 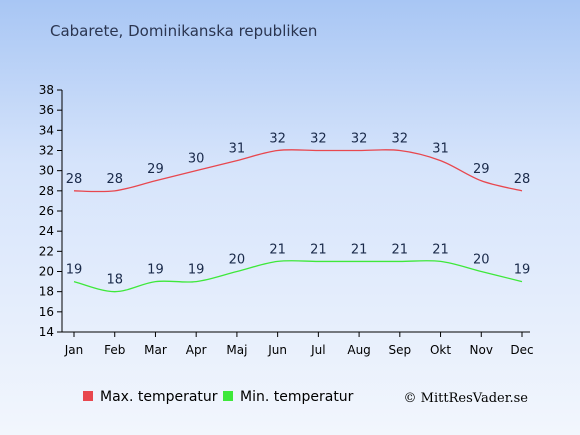 What do you see at coordinates (46, 171) in the screenshot?
I see `y-tick-label: 30` at bounding box center [46, 171].